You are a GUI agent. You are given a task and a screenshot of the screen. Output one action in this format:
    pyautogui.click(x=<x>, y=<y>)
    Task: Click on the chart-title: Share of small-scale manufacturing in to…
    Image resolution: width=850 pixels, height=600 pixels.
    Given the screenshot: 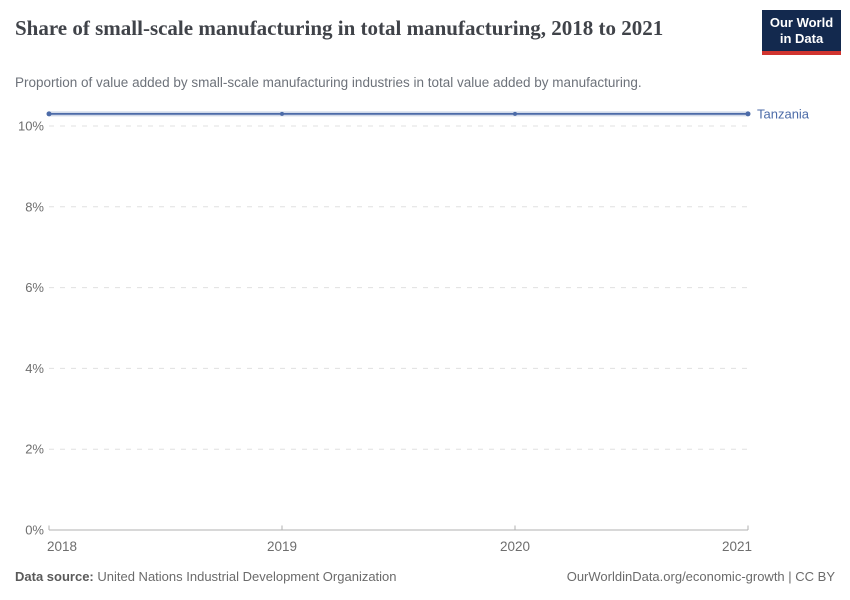 What is the action you would take?
    pyautogui.click(x=339, y=28)
    